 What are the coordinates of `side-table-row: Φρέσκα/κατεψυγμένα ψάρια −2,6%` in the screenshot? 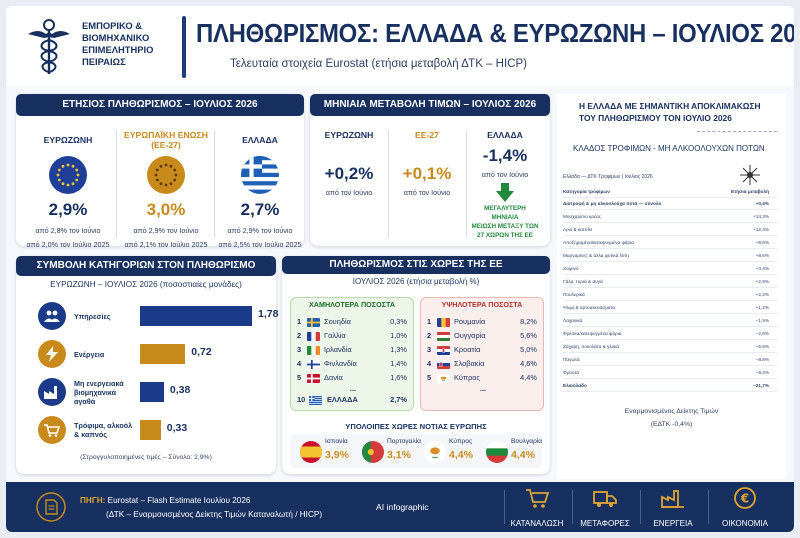 It's located at (670, 334).